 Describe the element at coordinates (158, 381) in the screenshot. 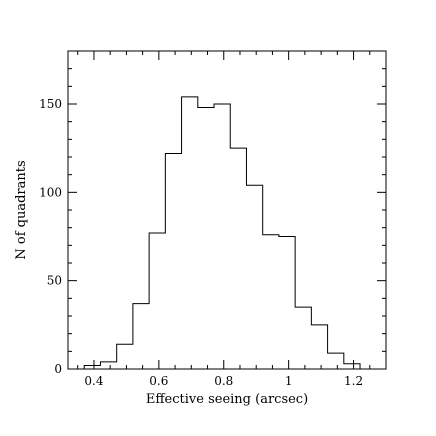

I see `x-tick-label: 0.6` at that location.